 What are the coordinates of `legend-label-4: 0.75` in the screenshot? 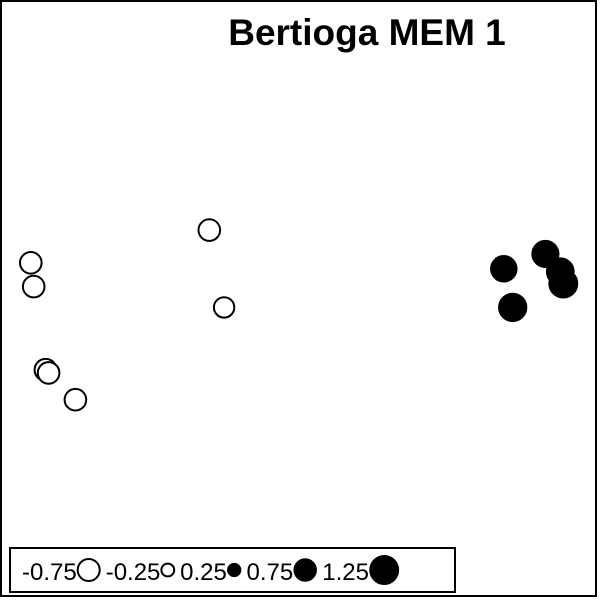 It's located at (270, 572).